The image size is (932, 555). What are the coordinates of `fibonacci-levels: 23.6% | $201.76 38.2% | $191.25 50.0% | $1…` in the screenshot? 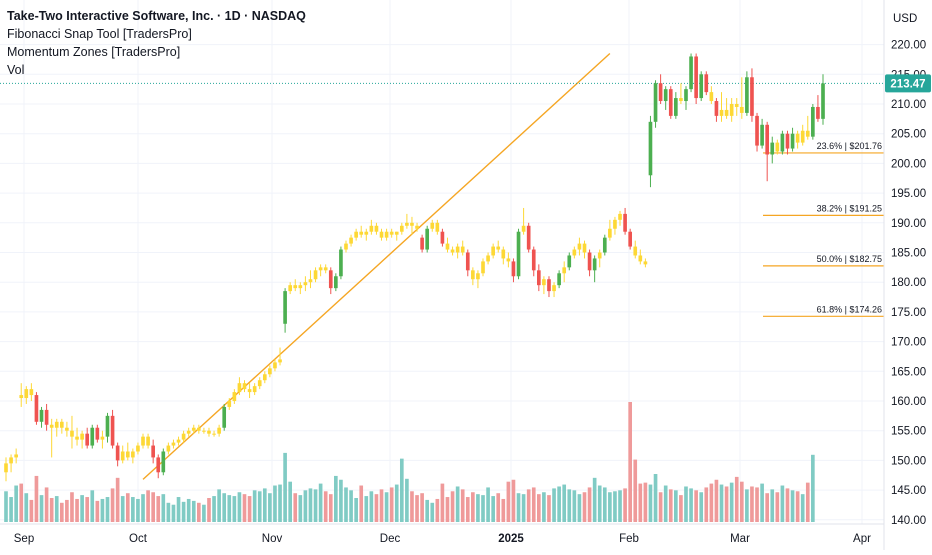 It's located at (823, 229).